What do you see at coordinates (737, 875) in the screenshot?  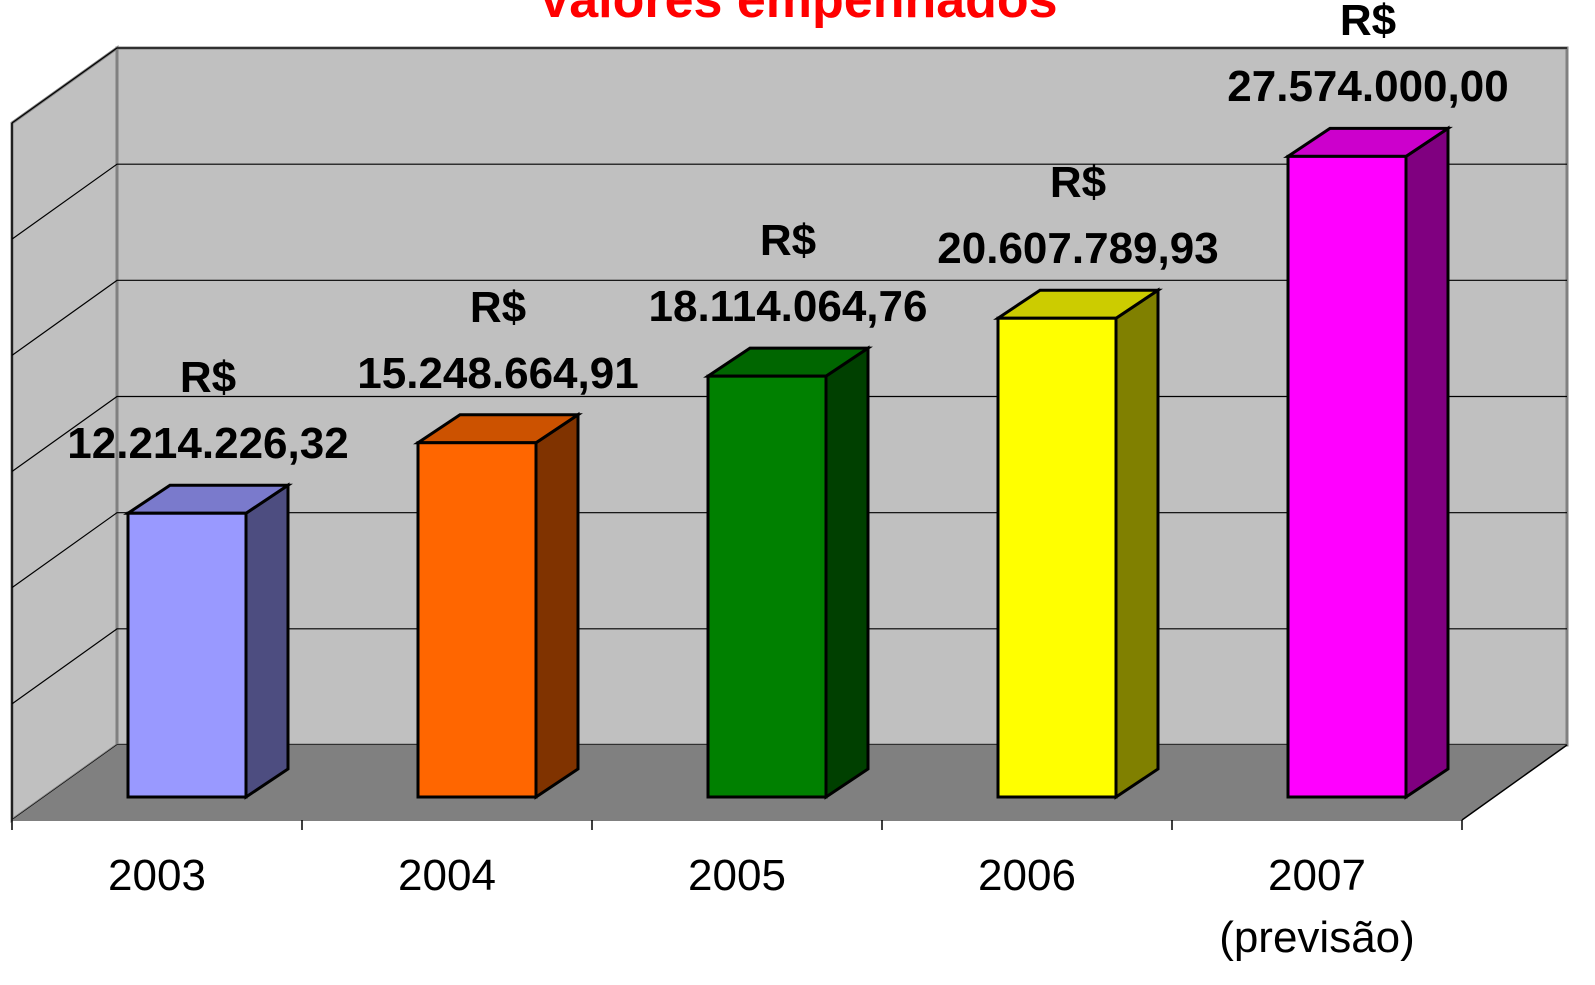 I see `x-tick-label: 2005` at bounding box center [737, 875].